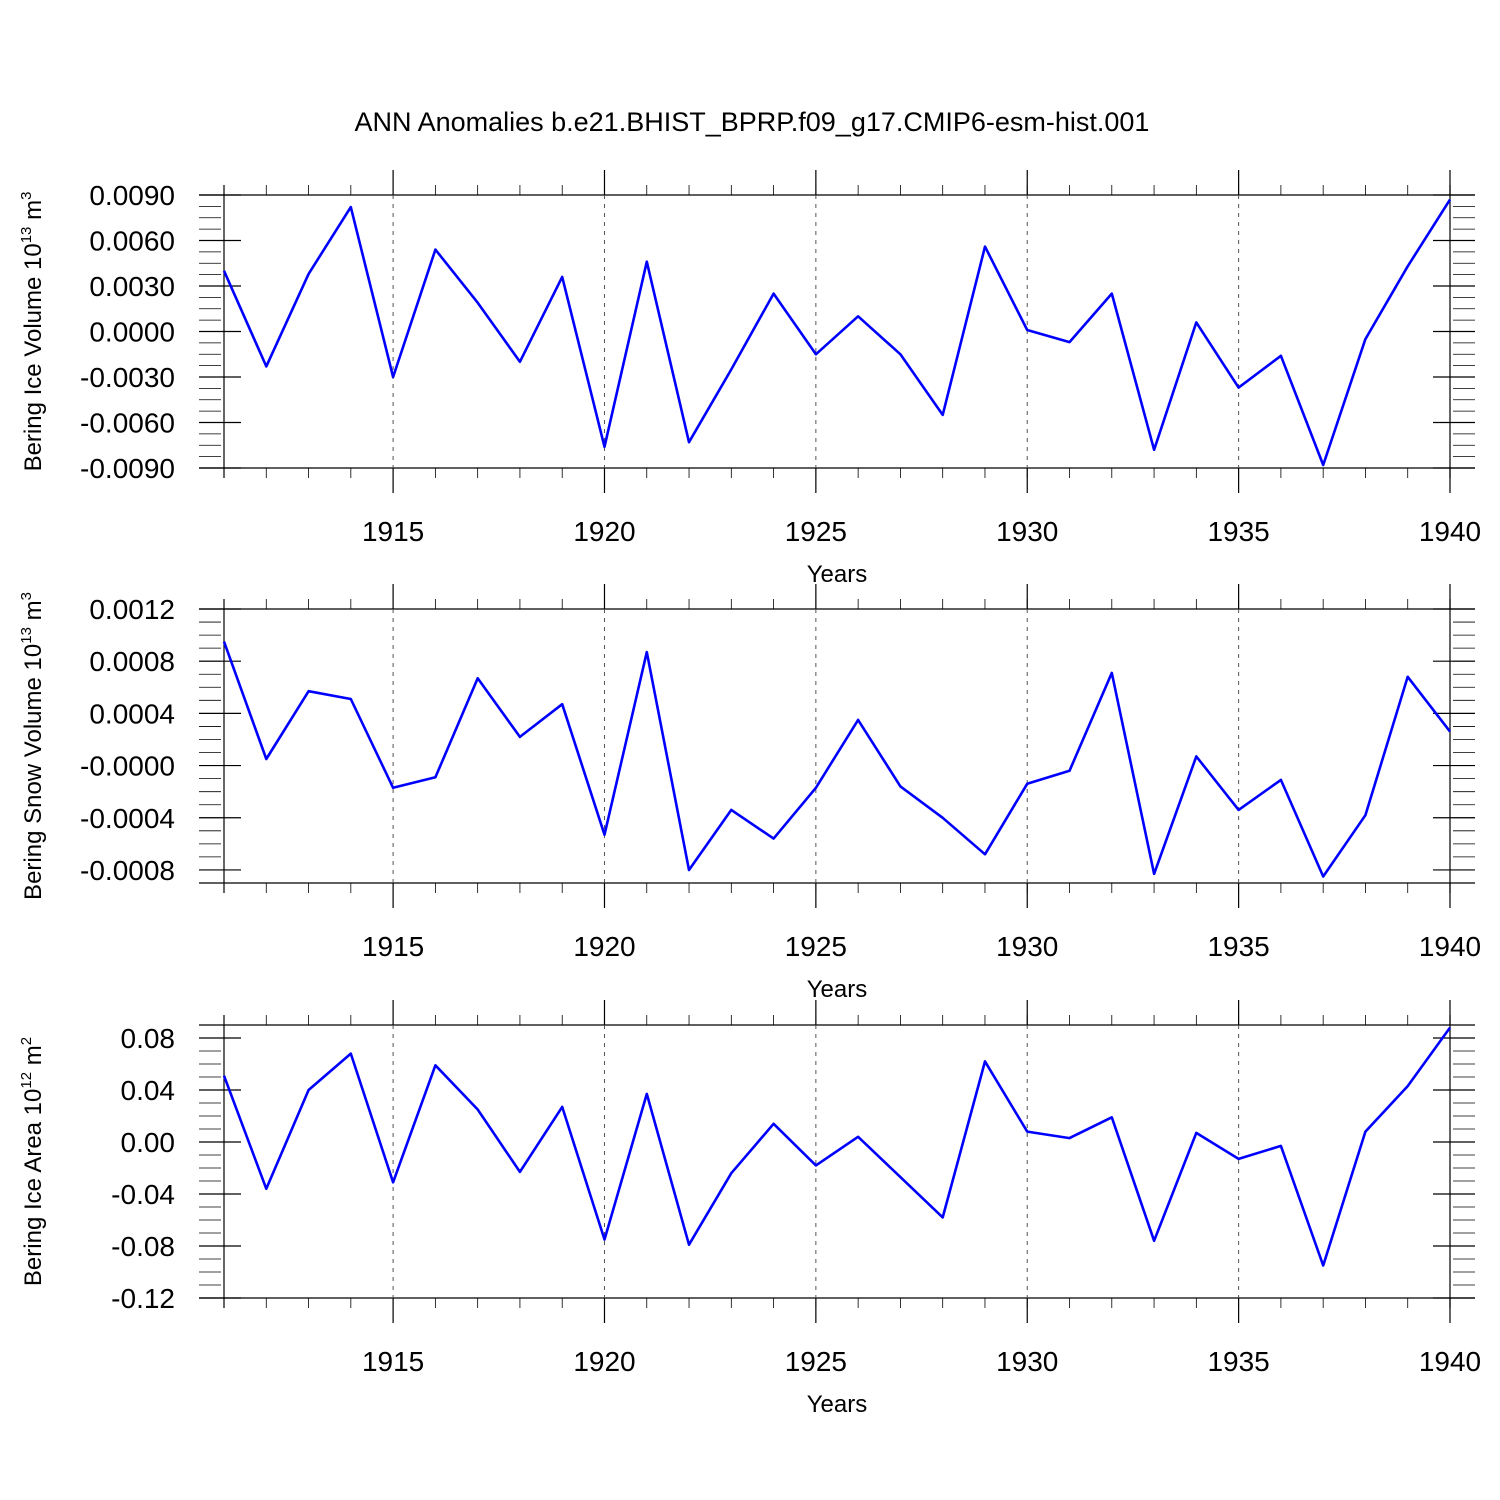 The height and width of the screenshot is (1500, 1500). What do you see at coordinates (32, 1161) in the screenshot?
I see `y-axis-label: Bering Ice Area 1012 m2` at bounding box center [32, 1161].